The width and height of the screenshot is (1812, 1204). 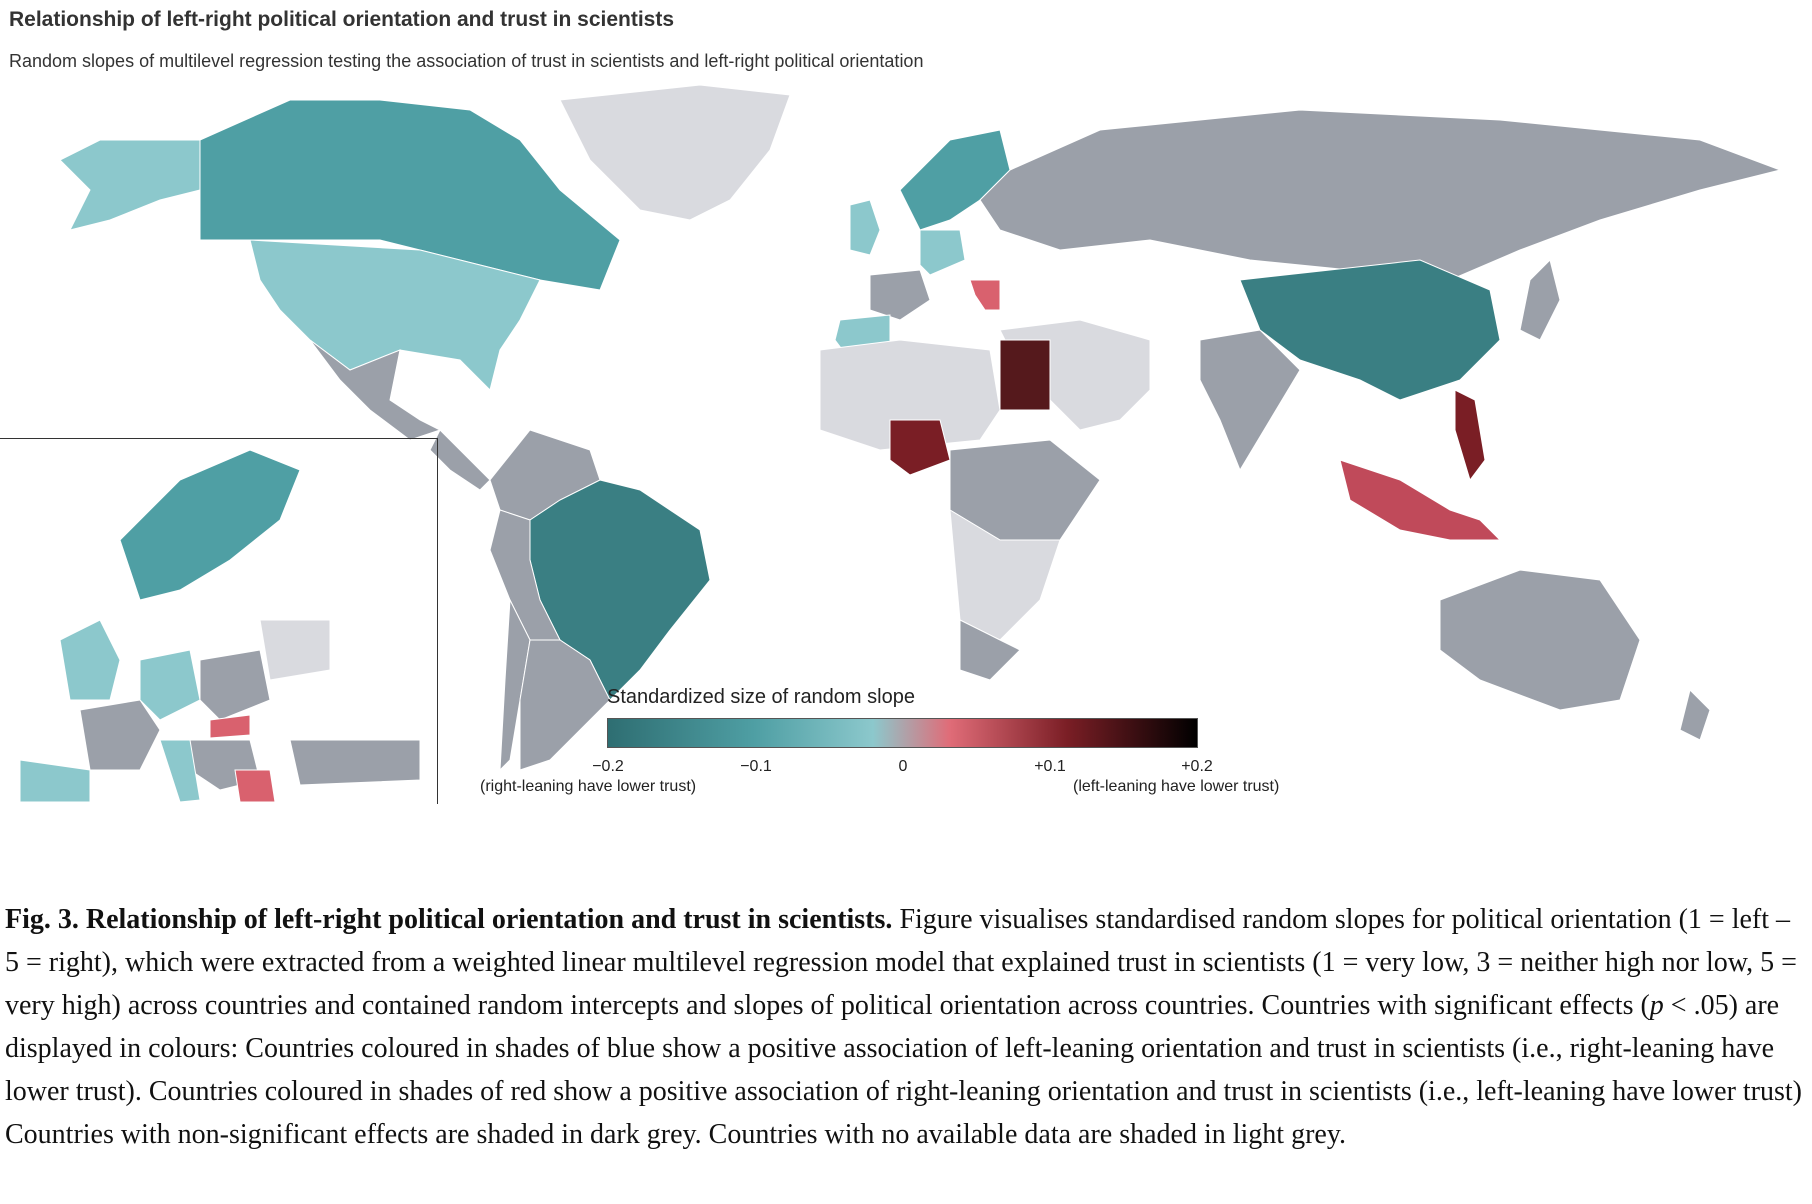 What do you see at coordinates (910, 395) in the screenshot?
I see `map-region-north-africa` at bounding box center [910, 395].